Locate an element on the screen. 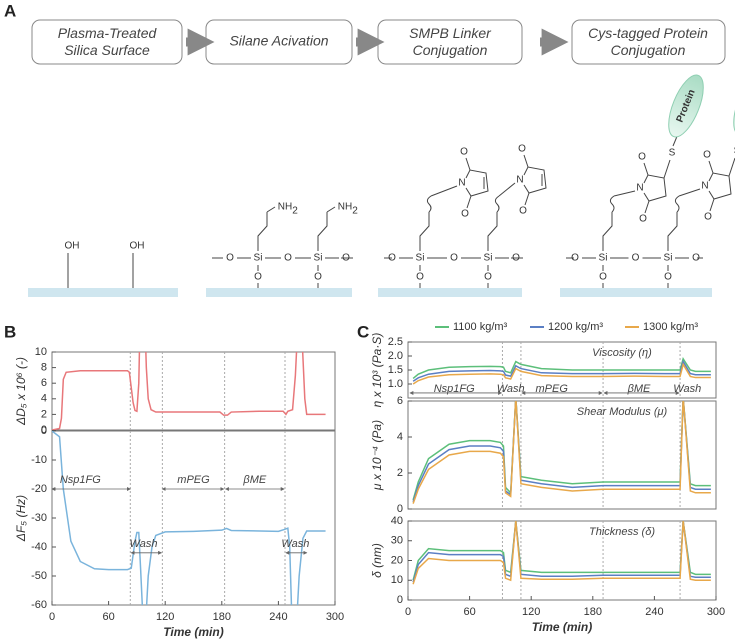  panel-label: C is located at coordinates (363, 331).